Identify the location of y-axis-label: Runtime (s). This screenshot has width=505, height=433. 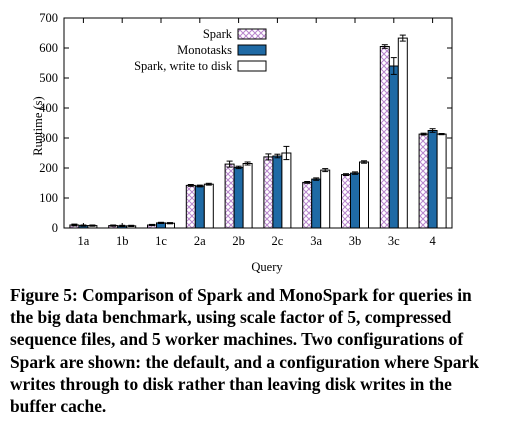
(38, 125).